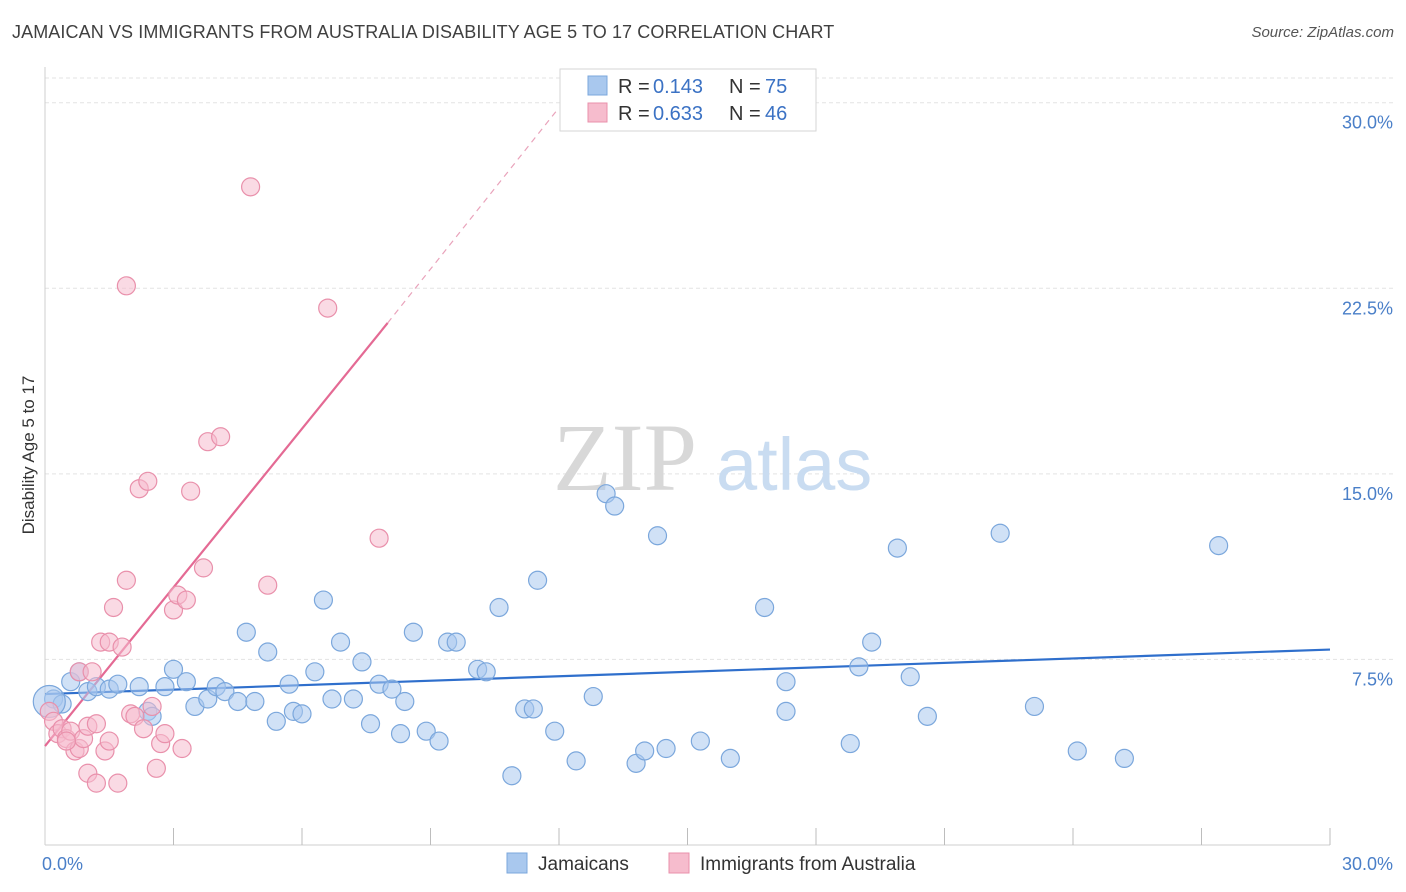  What do you see at coordinates (597, 85) in the screenshot?
I see `legend-swatch-jamaicans` at bounding box center [597, 85].